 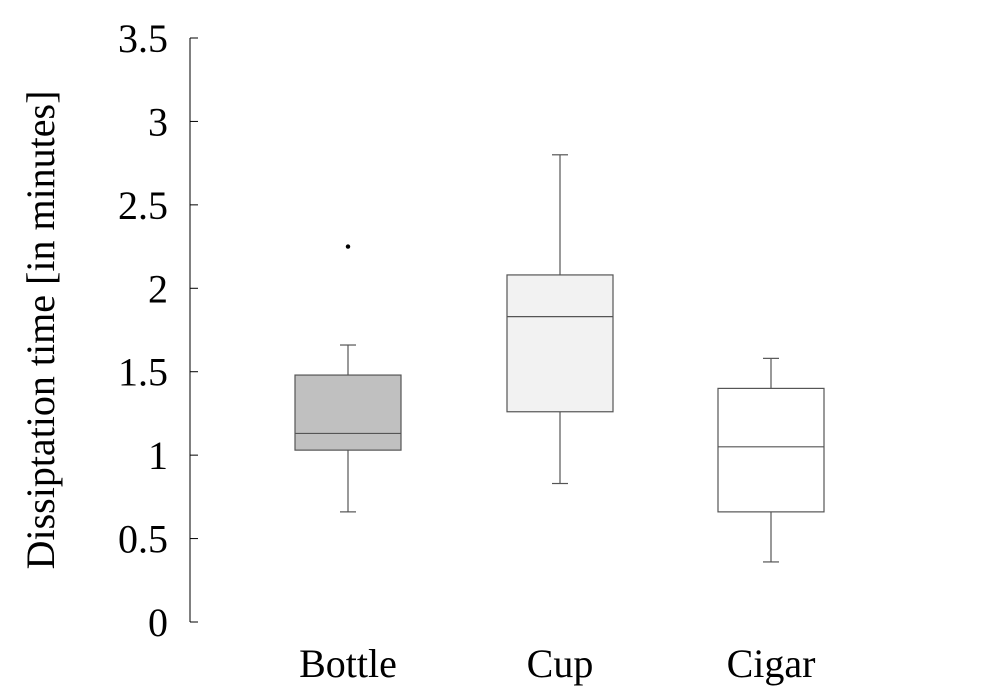 I want to click on category-labels: Bottle Cup Cigar, so click(x=557, y=663).